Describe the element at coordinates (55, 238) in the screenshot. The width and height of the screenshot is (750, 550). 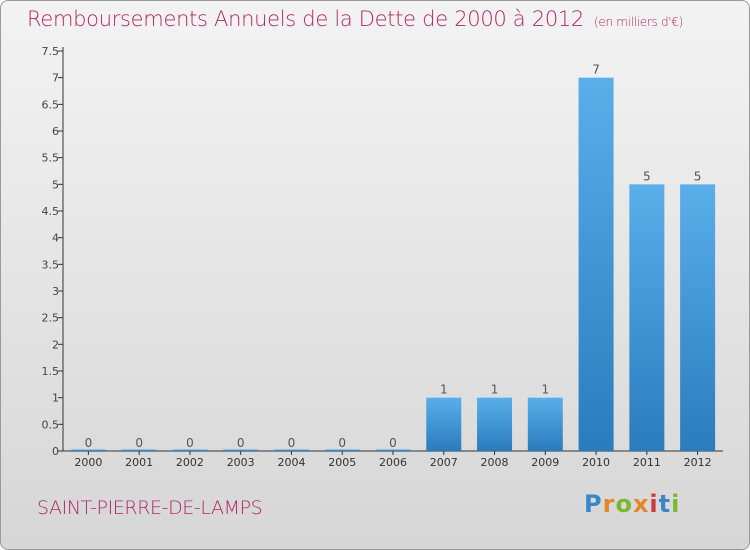
I see `y-tick-label: 4` at that location.